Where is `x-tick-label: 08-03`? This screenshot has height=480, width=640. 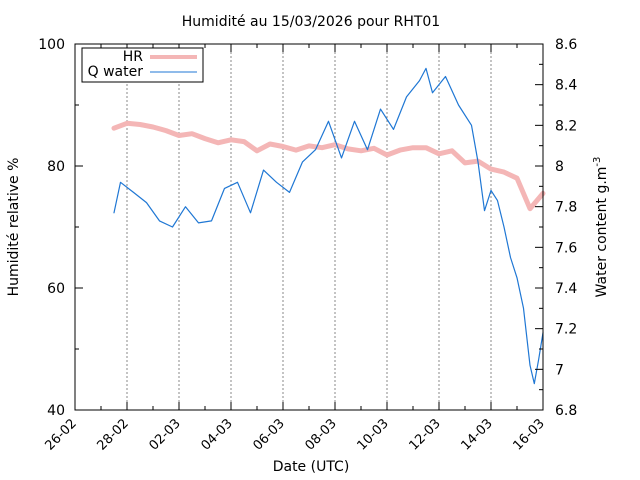
x-tick-label: 08-03 is located at coordinates (321, 434).